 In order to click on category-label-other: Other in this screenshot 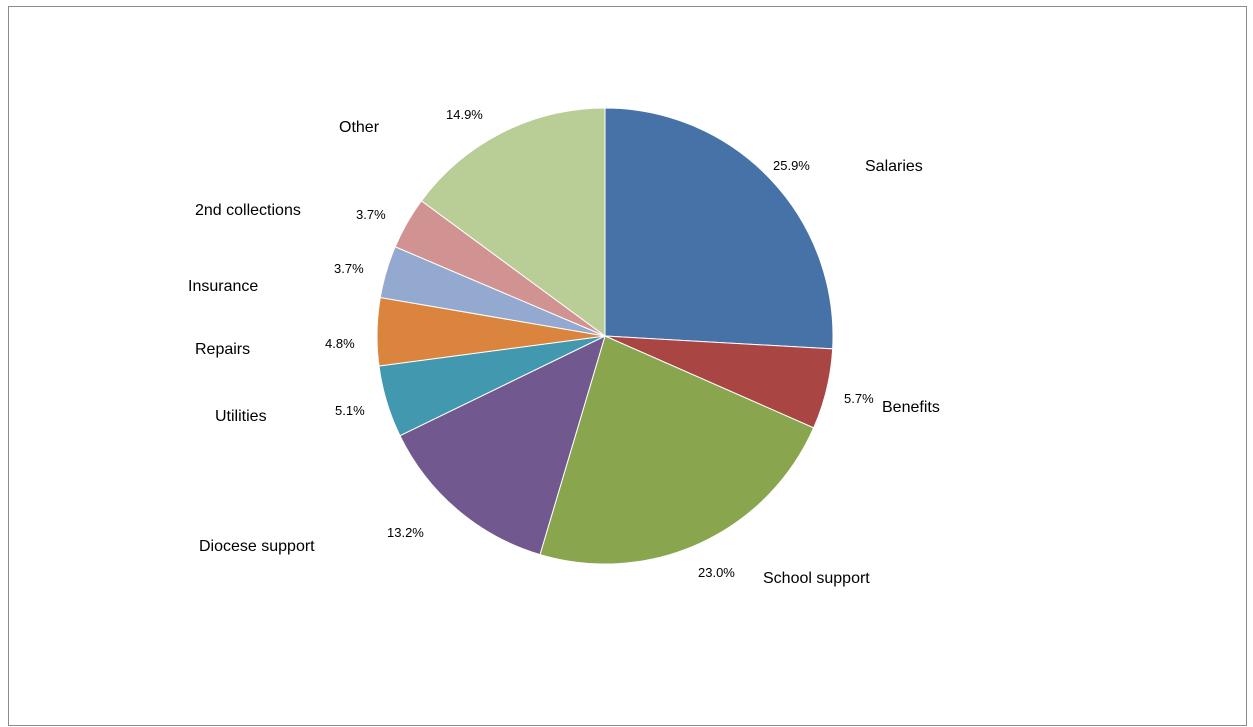, I will do `click(359, 127)`.